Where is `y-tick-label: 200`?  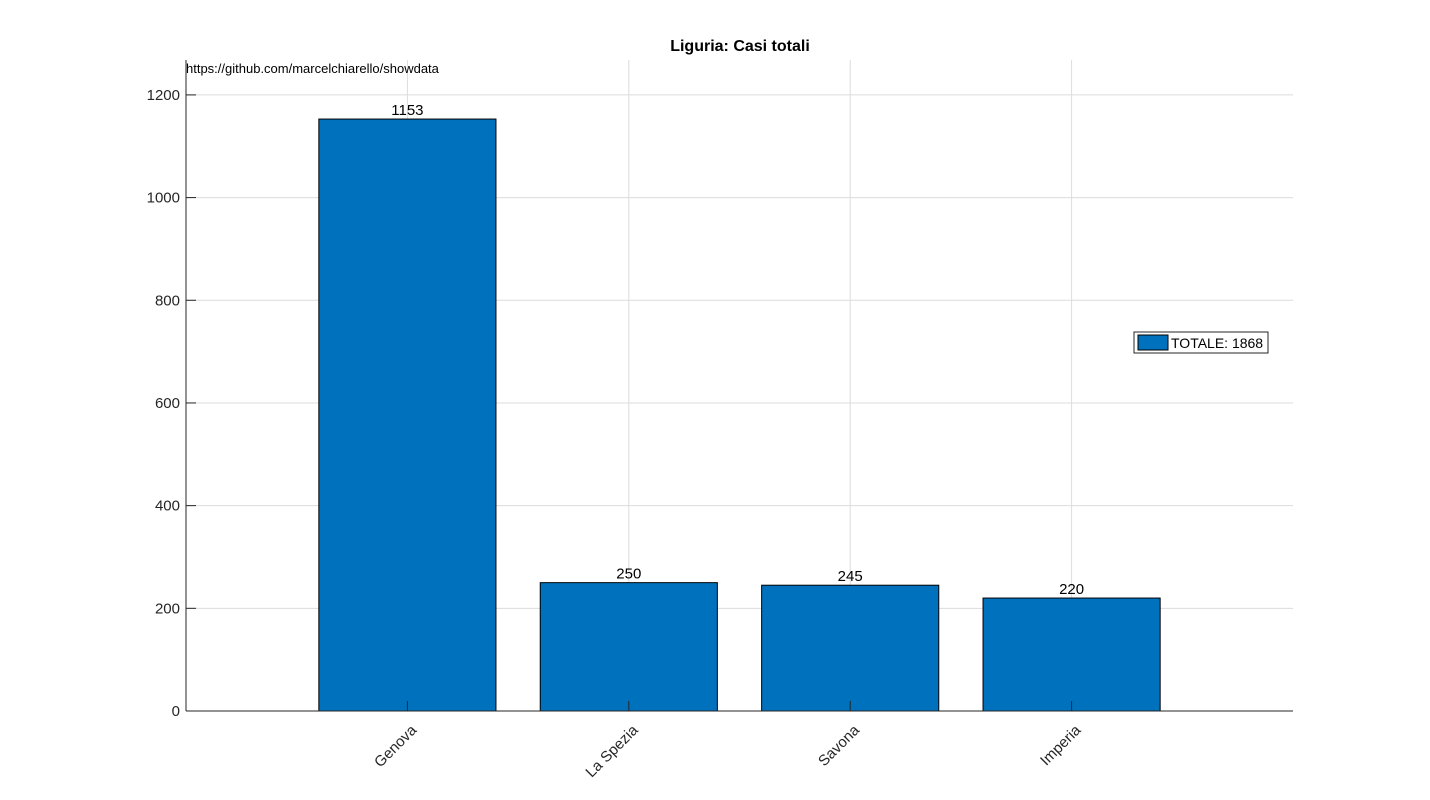
y-tick-label: 200 is located at coordinates (167, 608).